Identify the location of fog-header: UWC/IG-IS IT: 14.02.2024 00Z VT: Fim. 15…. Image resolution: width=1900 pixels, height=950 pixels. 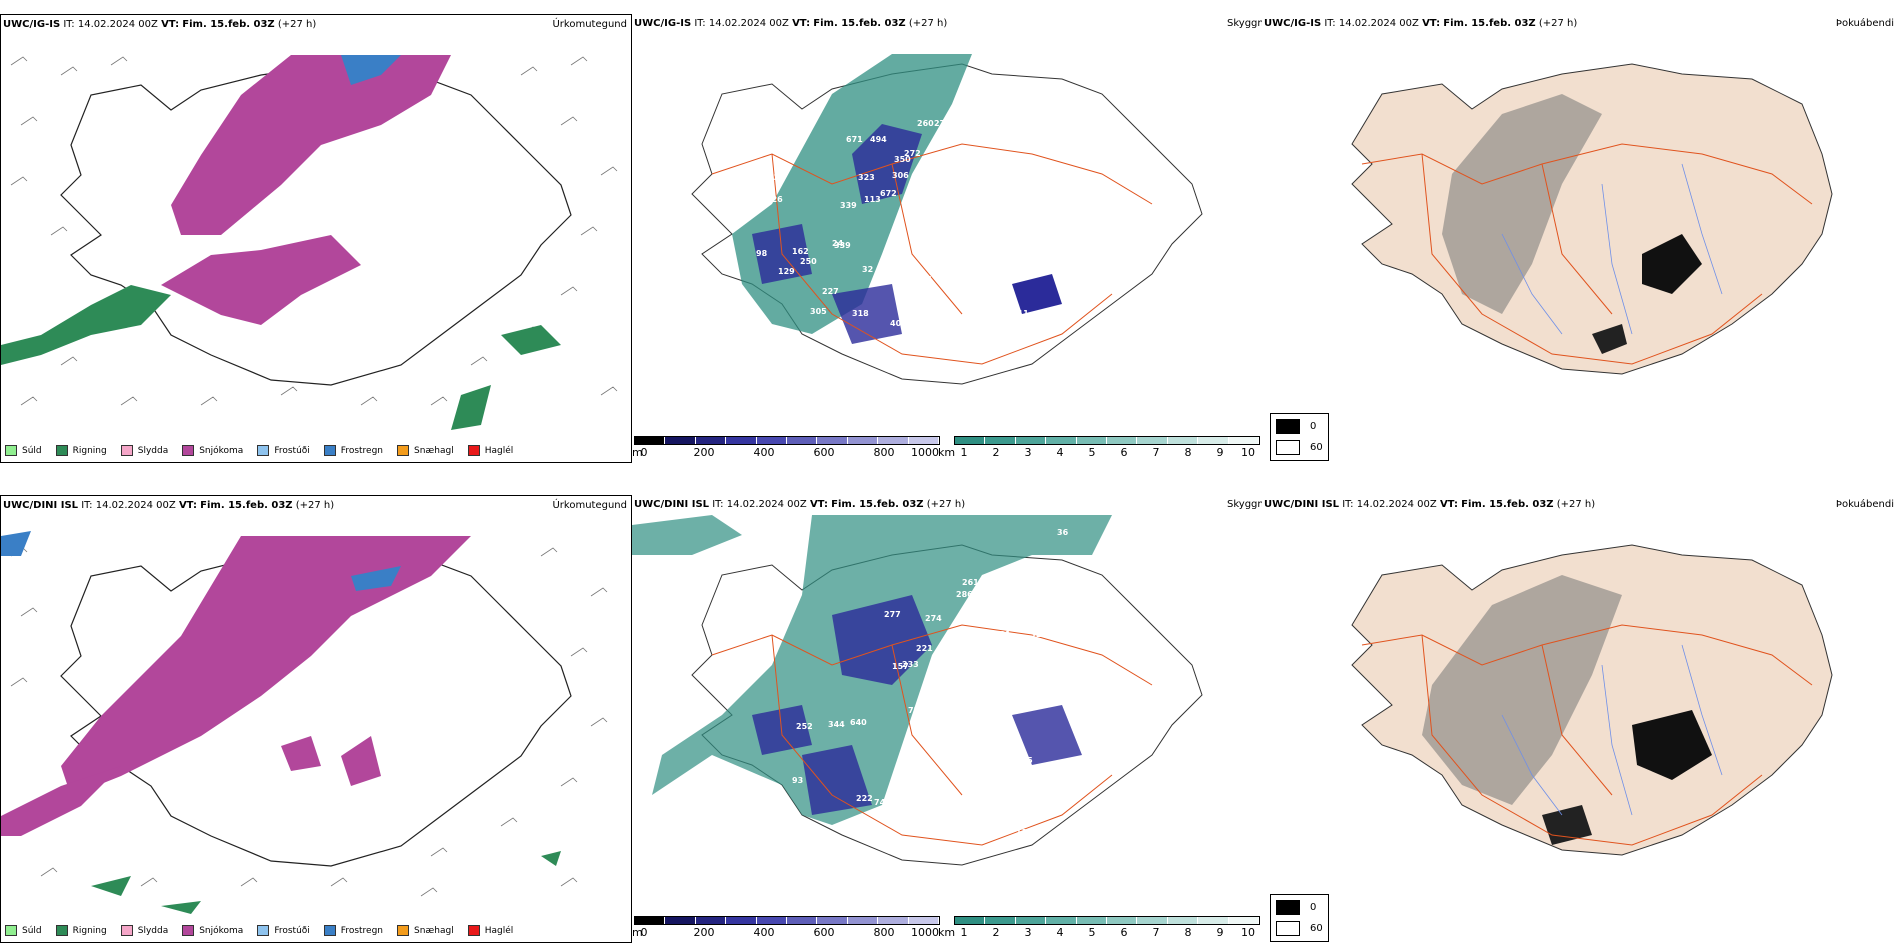
(1421, 23).